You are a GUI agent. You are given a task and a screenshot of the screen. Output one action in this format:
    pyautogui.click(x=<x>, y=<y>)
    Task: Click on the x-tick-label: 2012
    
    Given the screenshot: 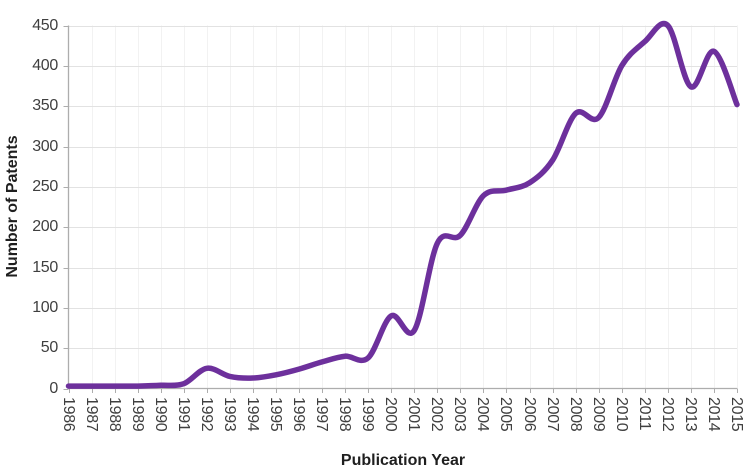 What is the action you would take?
    pyautogui.click(x=667, y=414)
    